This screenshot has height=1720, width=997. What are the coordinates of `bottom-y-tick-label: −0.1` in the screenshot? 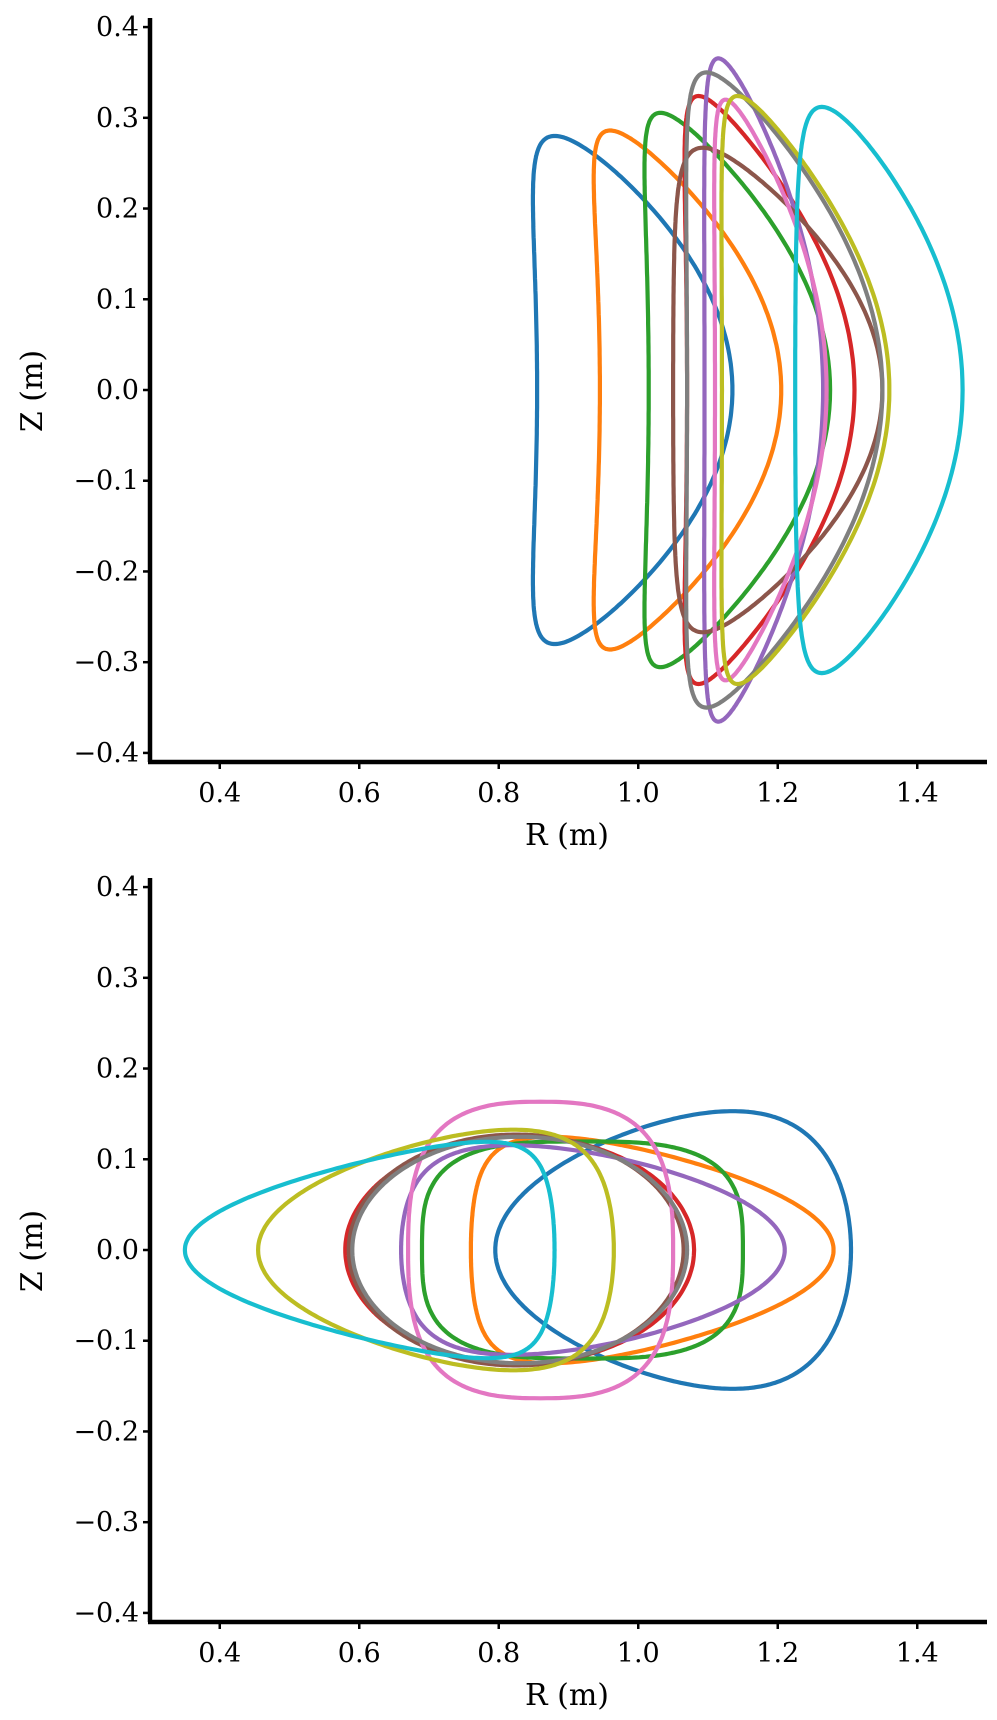 It's located at (106, 1341).